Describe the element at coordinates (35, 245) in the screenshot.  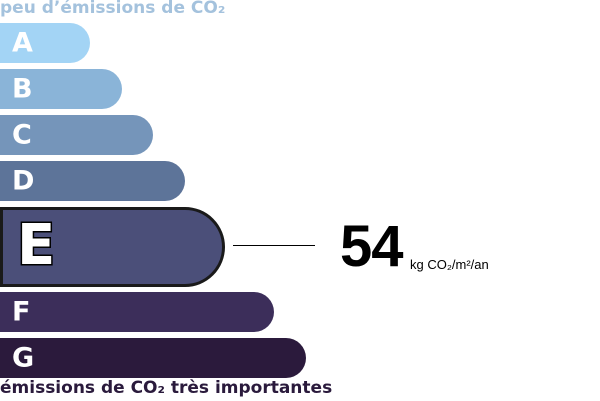
I see `class-letter-e: E` at that location.